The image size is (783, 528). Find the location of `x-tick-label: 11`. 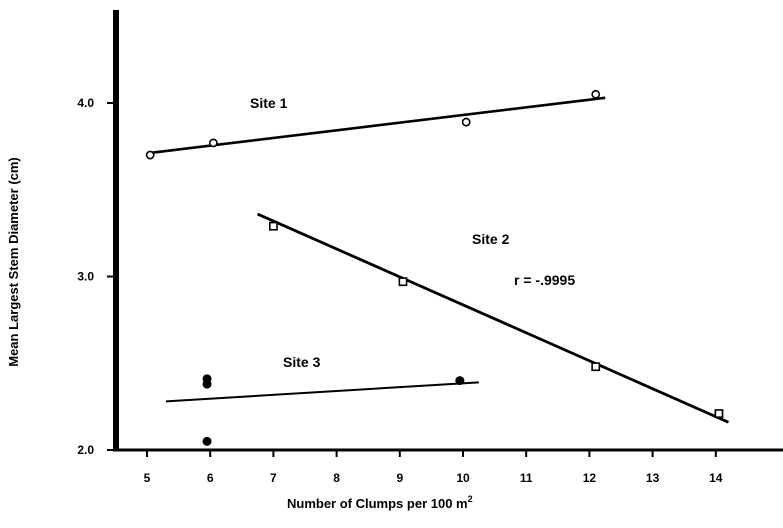

x-tick-label: 11 is located at coordinates (526, 478).